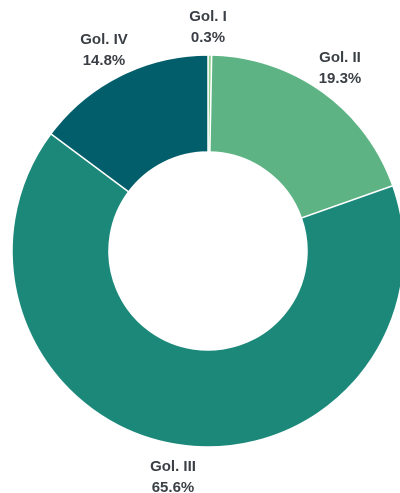 This screenshot has height=493, width=400. I want to click on slice-gol-iv, so click(129, 123).